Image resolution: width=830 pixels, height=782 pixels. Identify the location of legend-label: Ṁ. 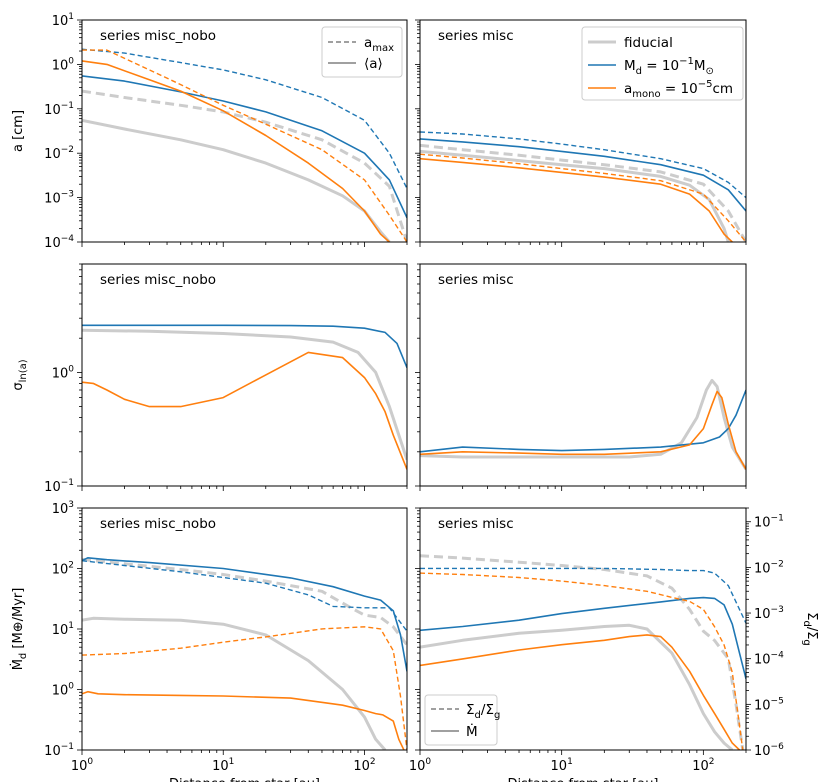
(472, 731).